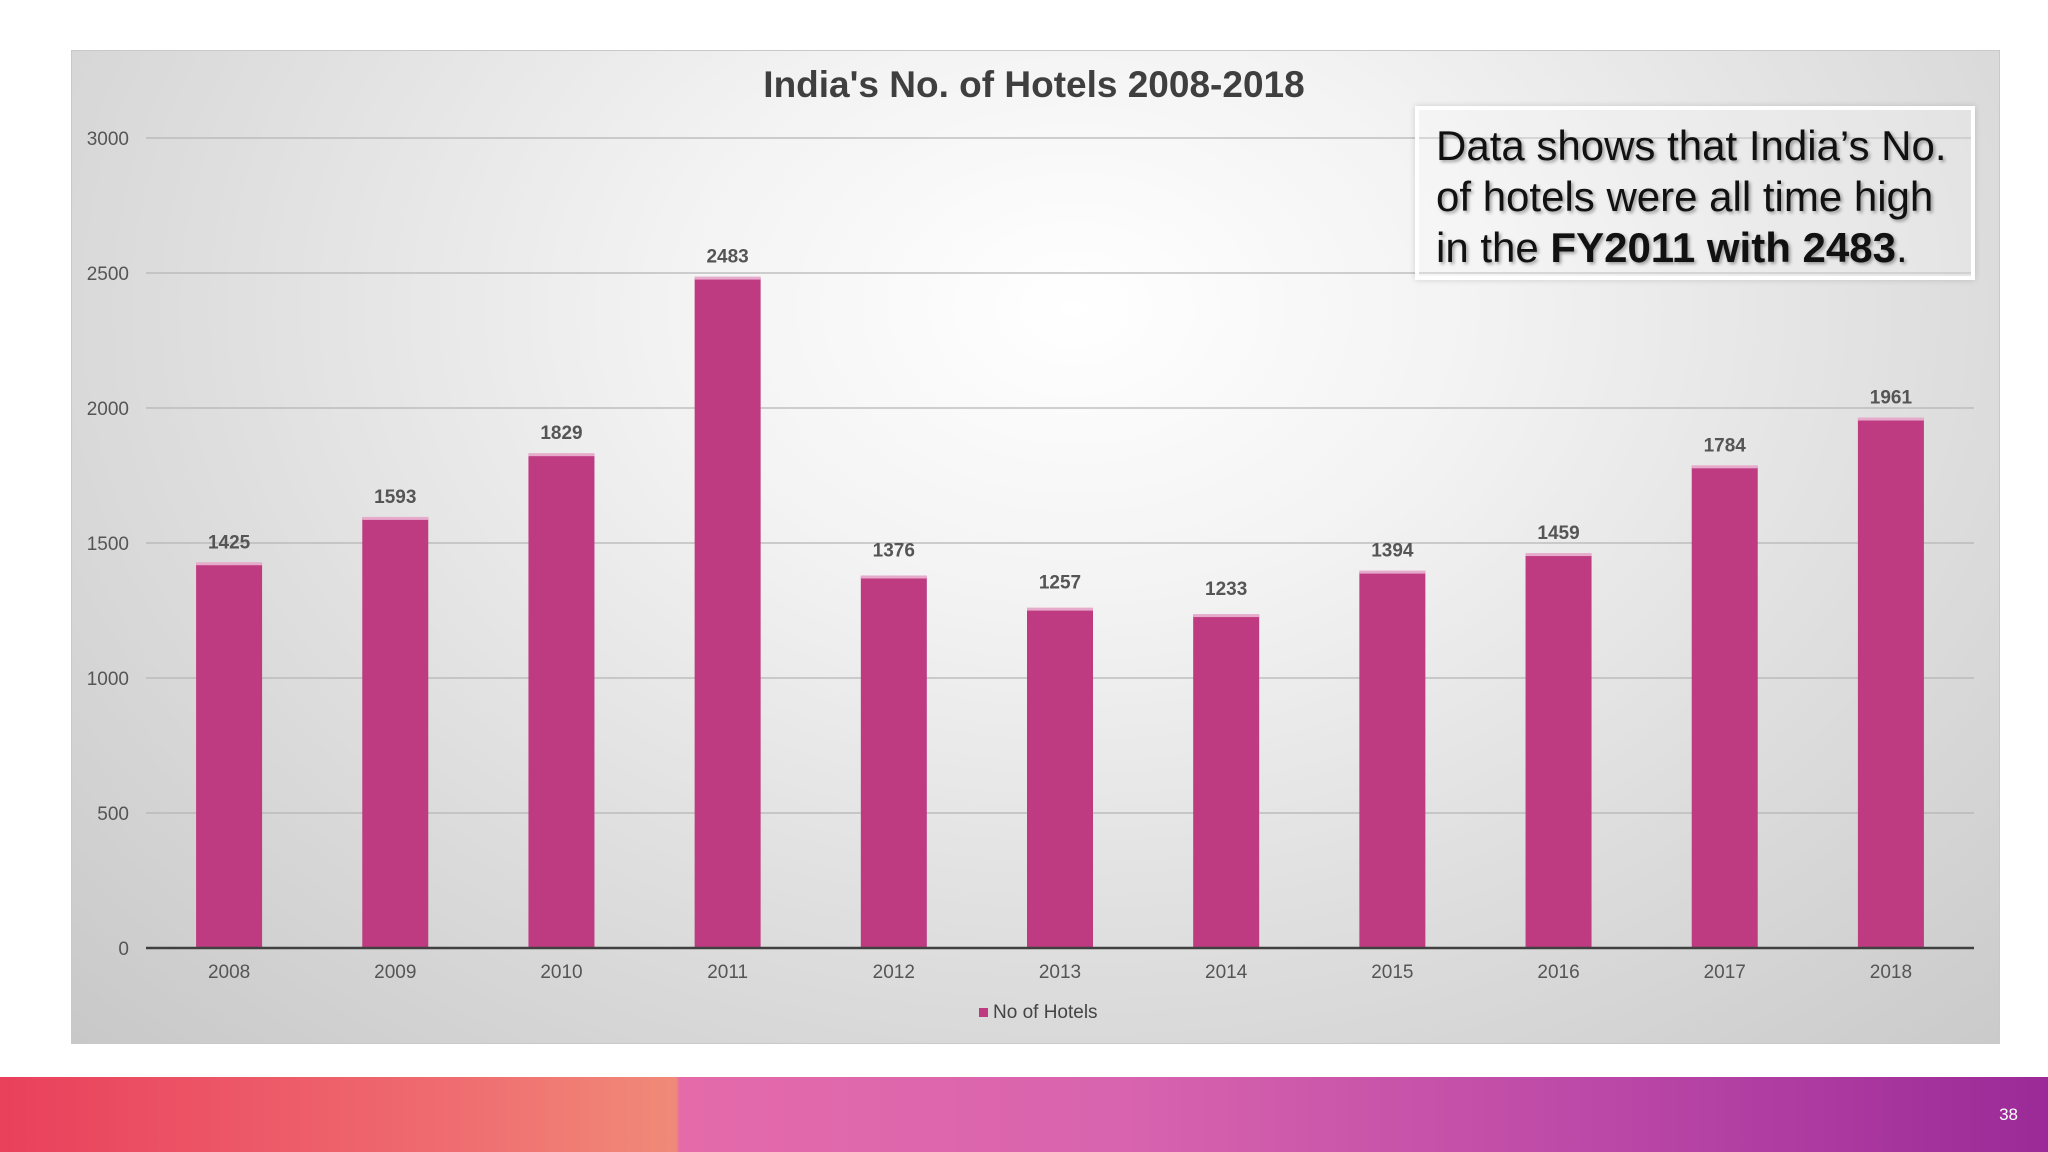 This screenshot has height=1152, width=2048. Describe the element at coordinates (1024, 1114) in the screenshot. I see `footer-bar: 38` at that location.